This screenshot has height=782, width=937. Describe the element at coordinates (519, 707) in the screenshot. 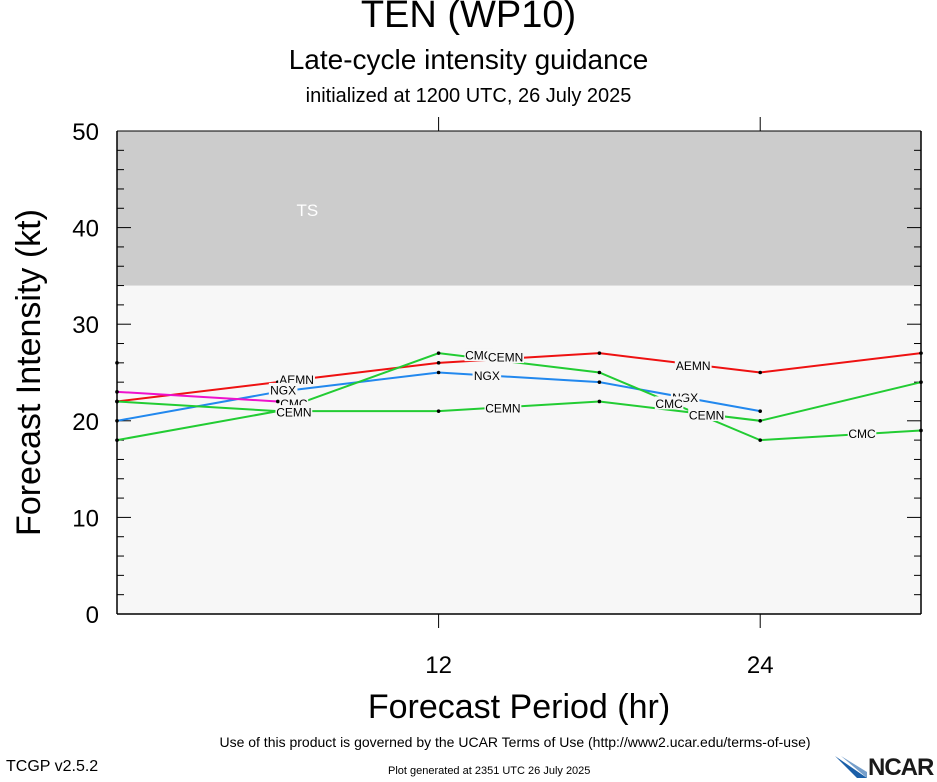

I see `x-axis-label: Forecast Period (hr)` at that location.